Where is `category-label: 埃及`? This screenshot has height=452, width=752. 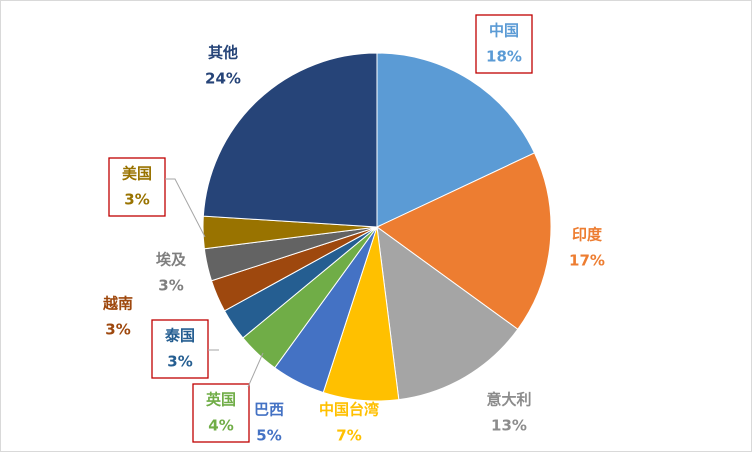
category-label: 埃及 is located at coordinates (171, 260).